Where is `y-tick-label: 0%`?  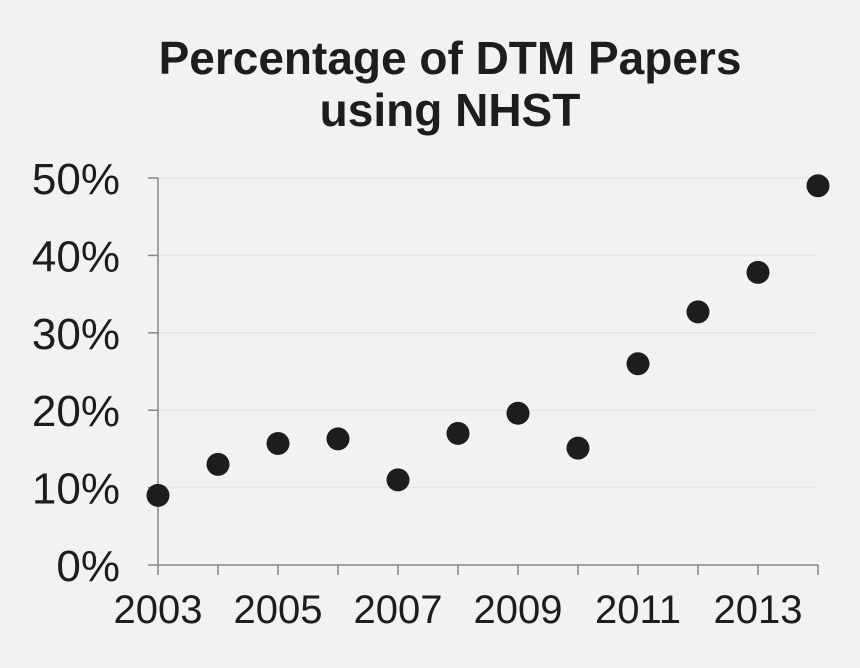
y-tick-label: 0% is located at coordinates (88, 566).